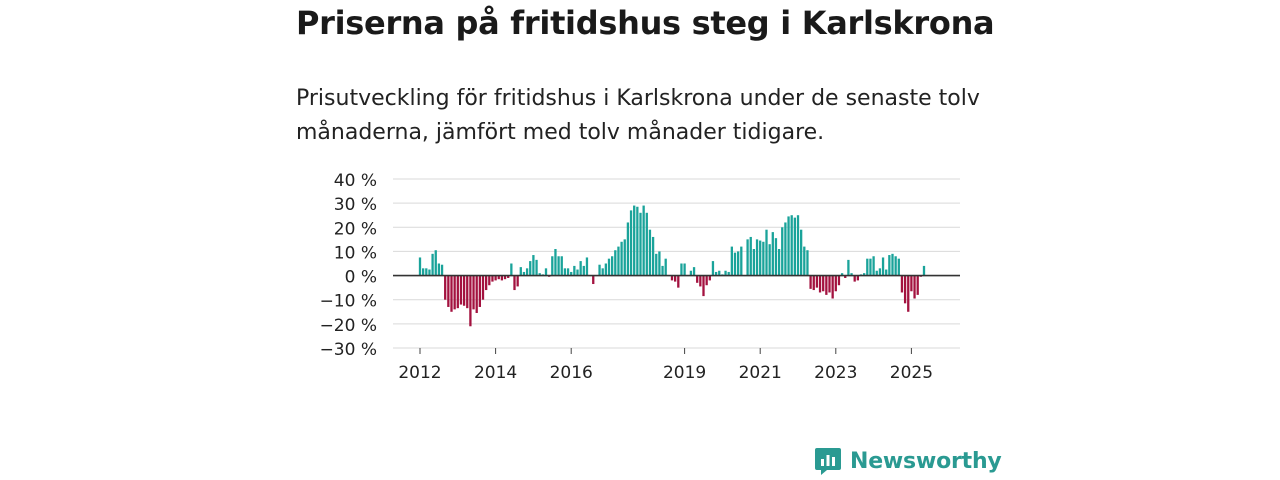 The height and width of the screenshot is (480, 1280). What do you see at coordinates (645, 23) in the screenshot?
I see `chart-title: Priserna på fritidshus steg i Karlskrona` at bounding box center [645, 23].